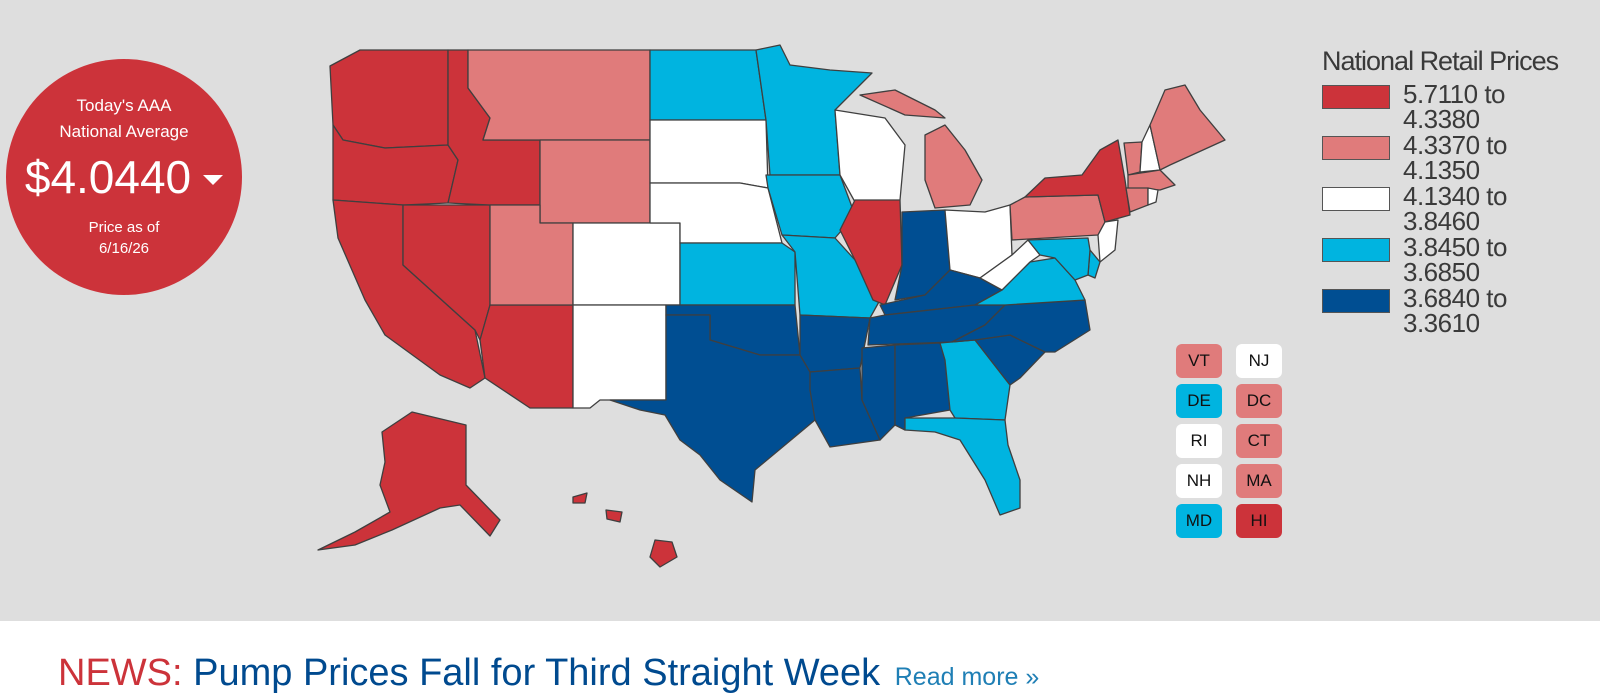 This screenshot has width=1600, height=699. Describe the element at coordinates (1259, 481) in the screenshot. I see `small-state-ma: MA` at that location.